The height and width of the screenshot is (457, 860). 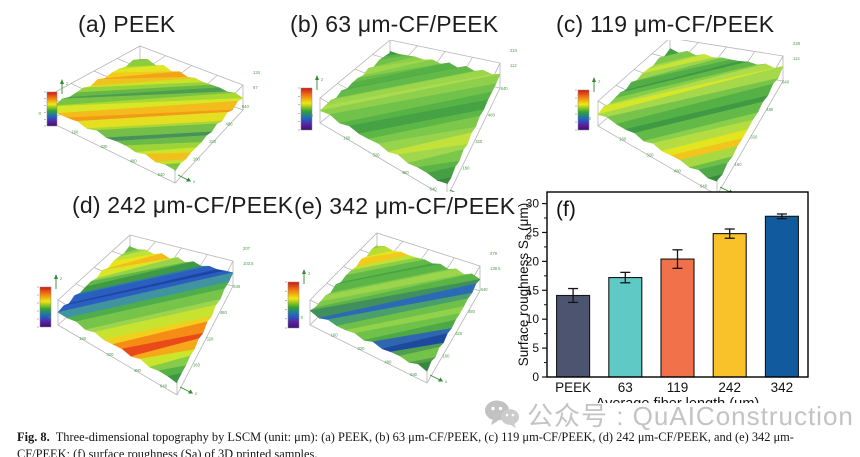 I want to click on caption-prefix: Fig. 8., so click(x=33, y=437).